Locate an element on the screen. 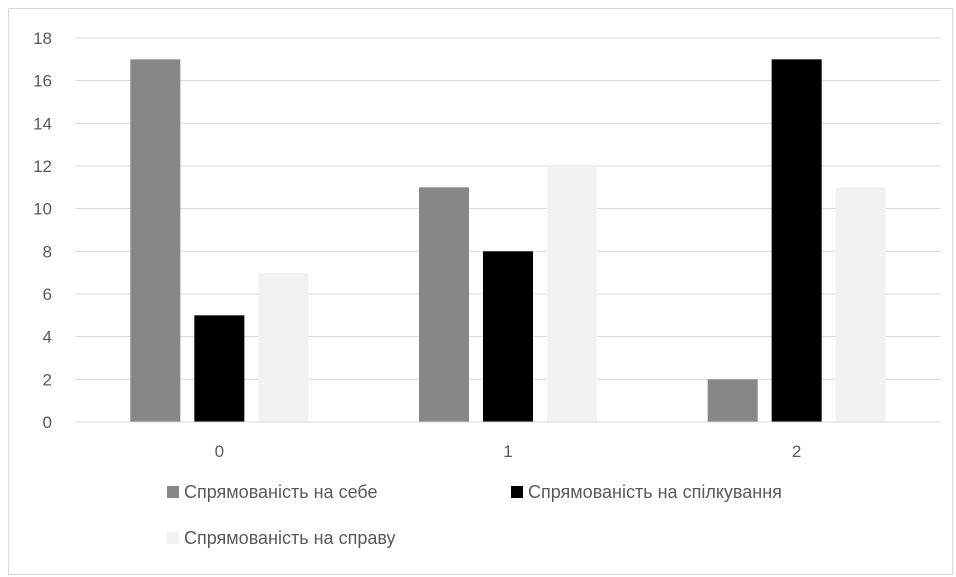 This screenshot has height=577, width=956. y-tick-label: 14 is located at coordinates (42, 123).